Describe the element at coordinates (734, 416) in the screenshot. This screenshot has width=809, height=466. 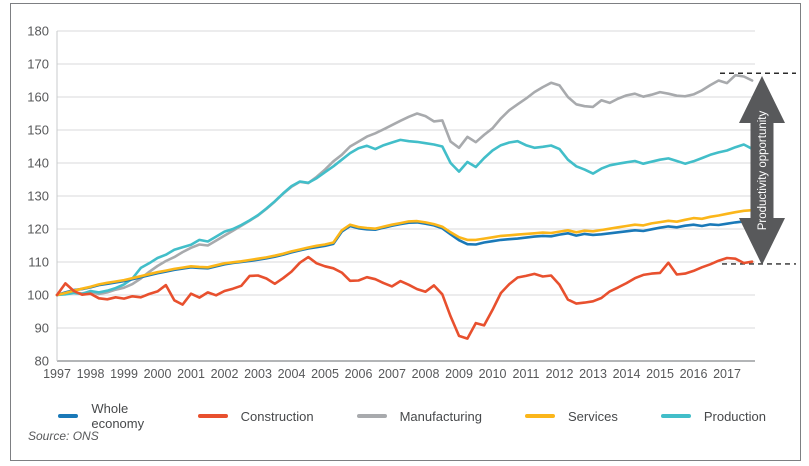
I see `legend-label: Production` at that location.